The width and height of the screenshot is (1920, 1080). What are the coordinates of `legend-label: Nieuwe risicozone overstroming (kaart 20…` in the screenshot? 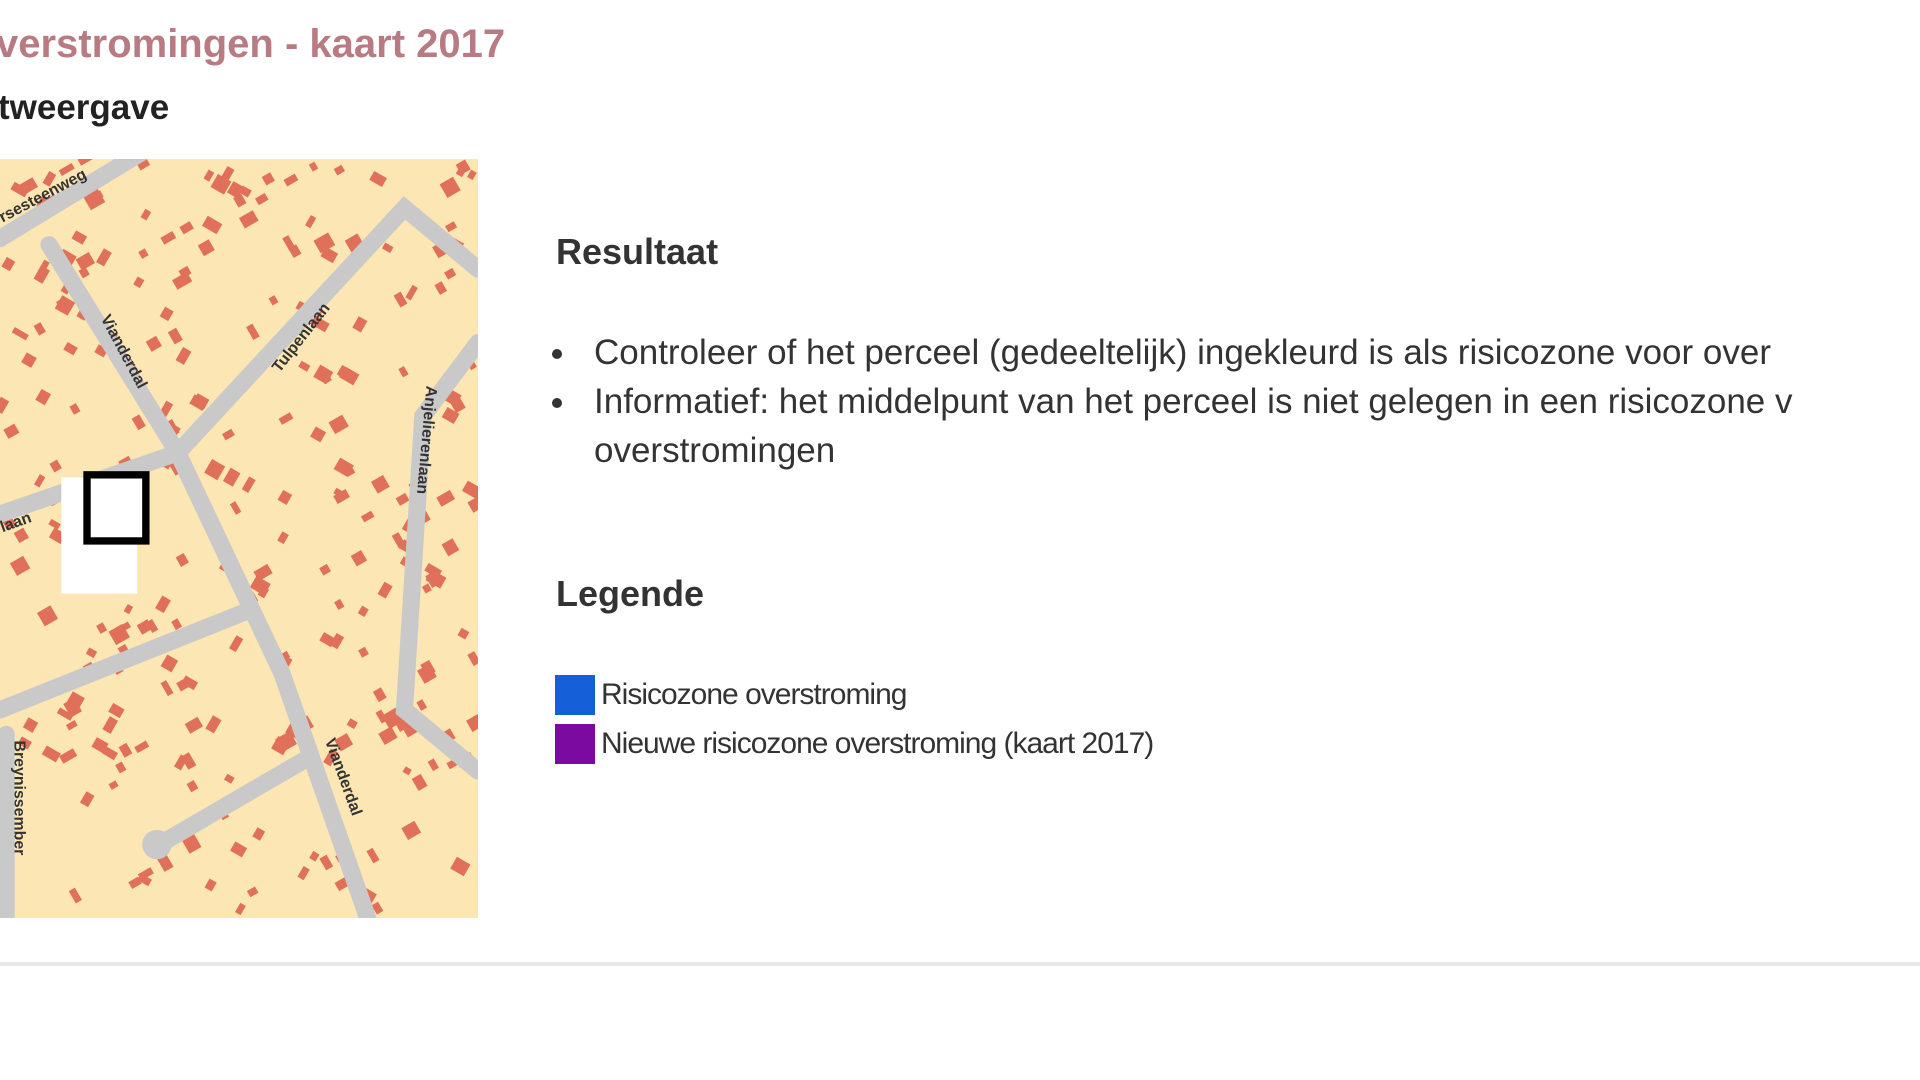 It's located at (877, 743).